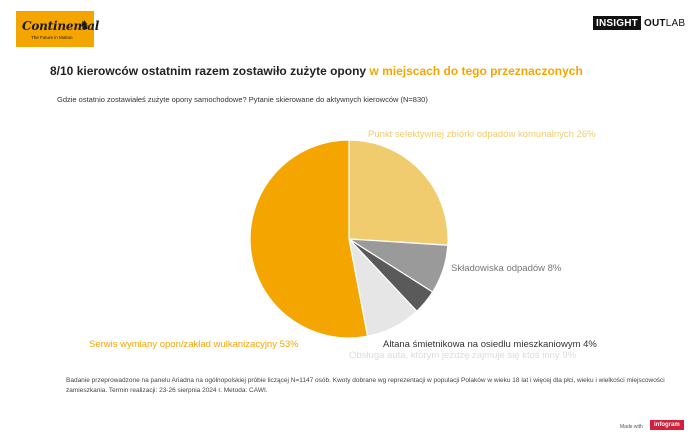 The width and height of the screenshot is (700, 443). I want to click on continental-logo: Continental ♞ The Future in Motion, so click(57, 29).